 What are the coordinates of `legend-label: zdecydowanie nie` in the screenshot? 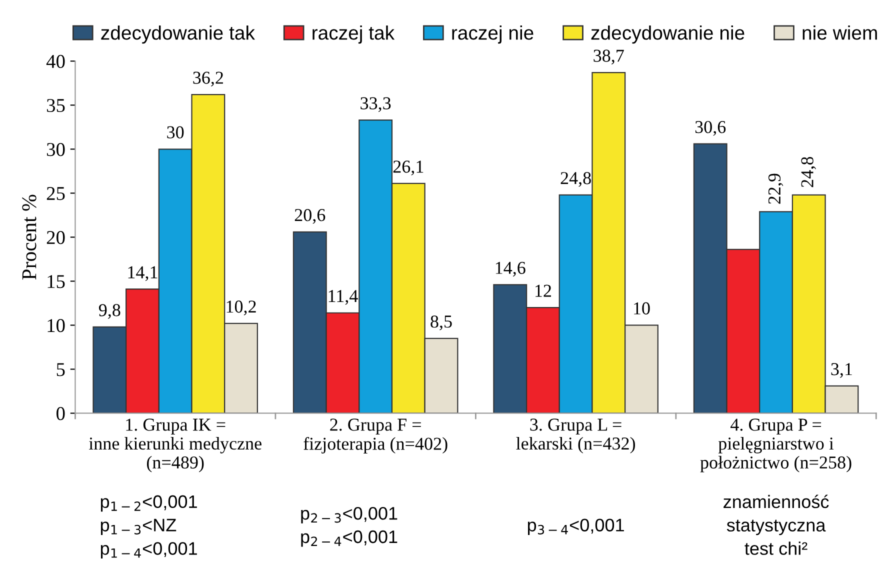 It's located at (667, 34).